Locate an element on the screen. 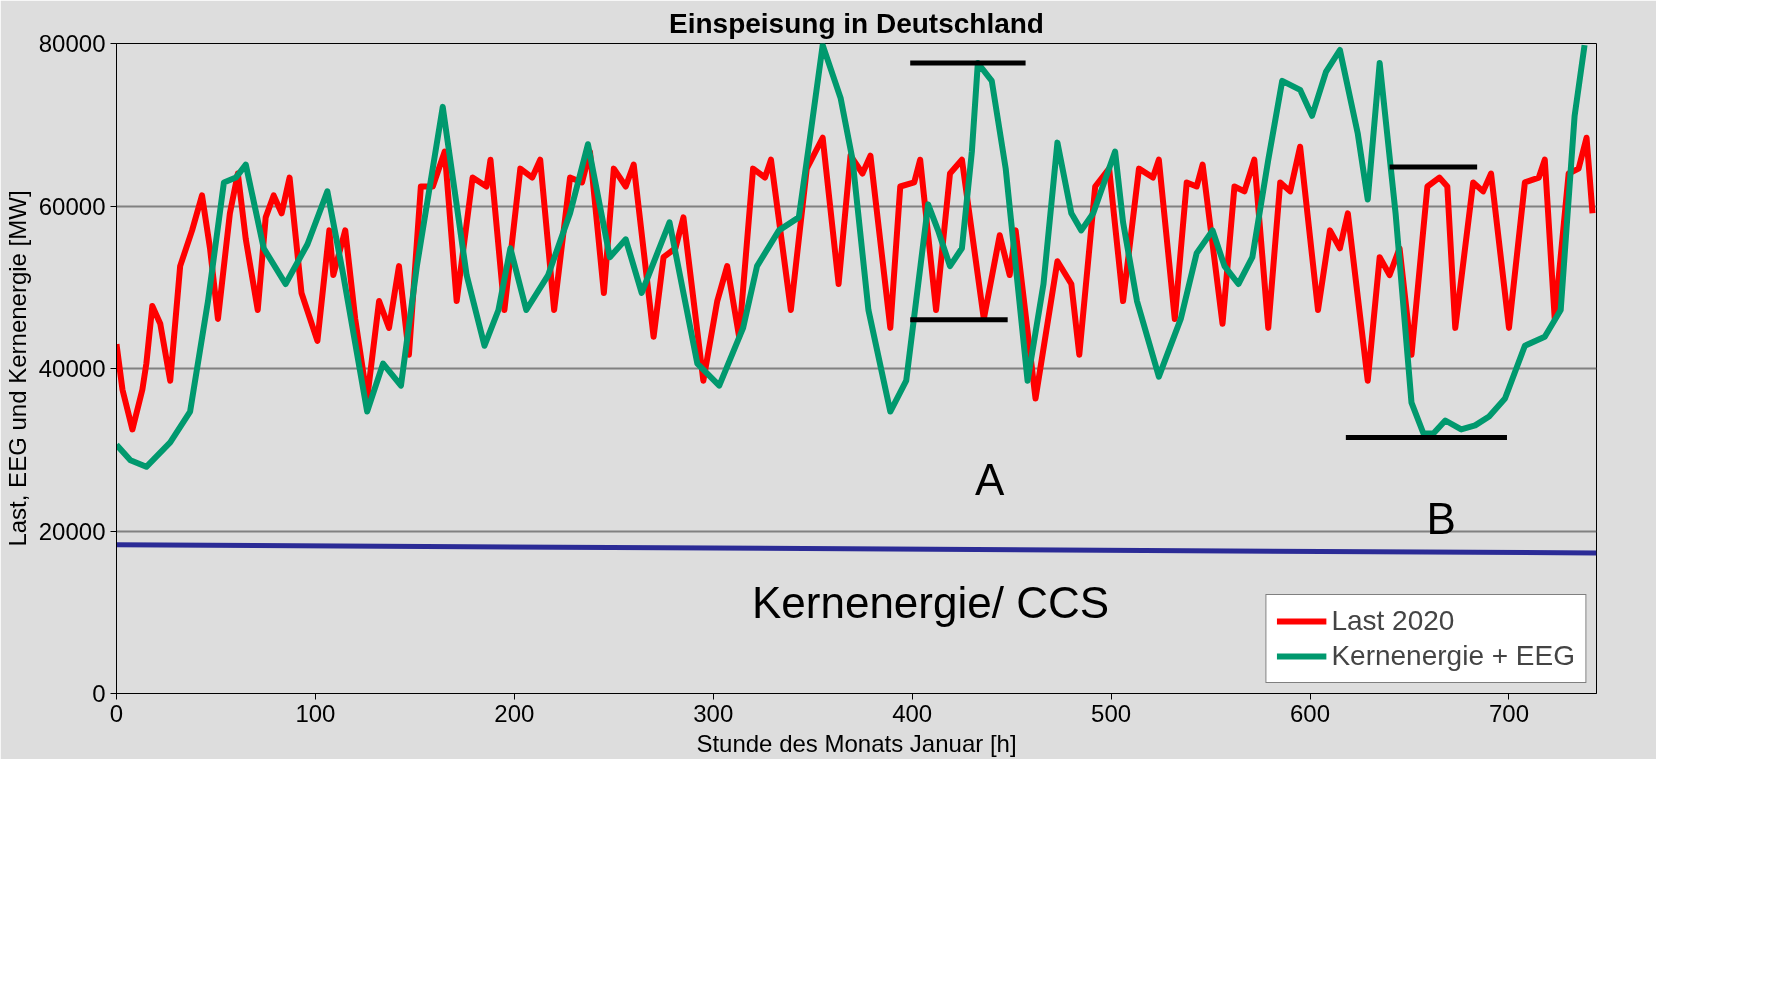 The width and height of the screenshot is (1767, 996). y-axis-title: Last, EEG und Kernenergie [MW] is located at coordinates (17, 368).